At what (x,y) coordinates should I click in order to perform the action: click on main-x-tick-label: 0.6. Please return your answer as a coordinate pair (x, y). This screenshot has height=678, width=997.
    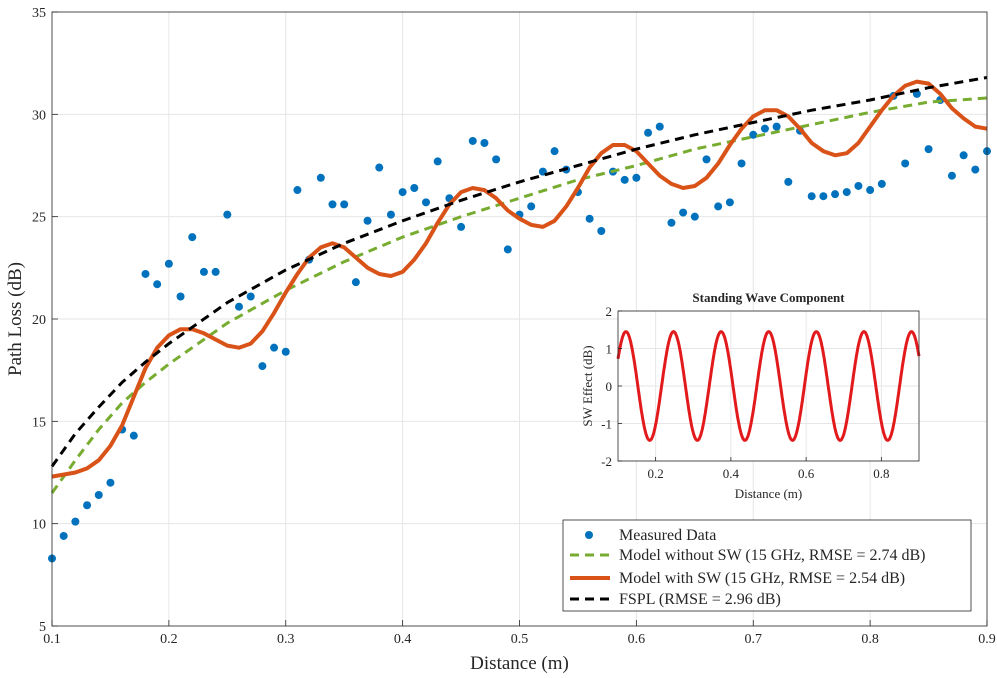
    Looking at the image, I should click on (637, 639).